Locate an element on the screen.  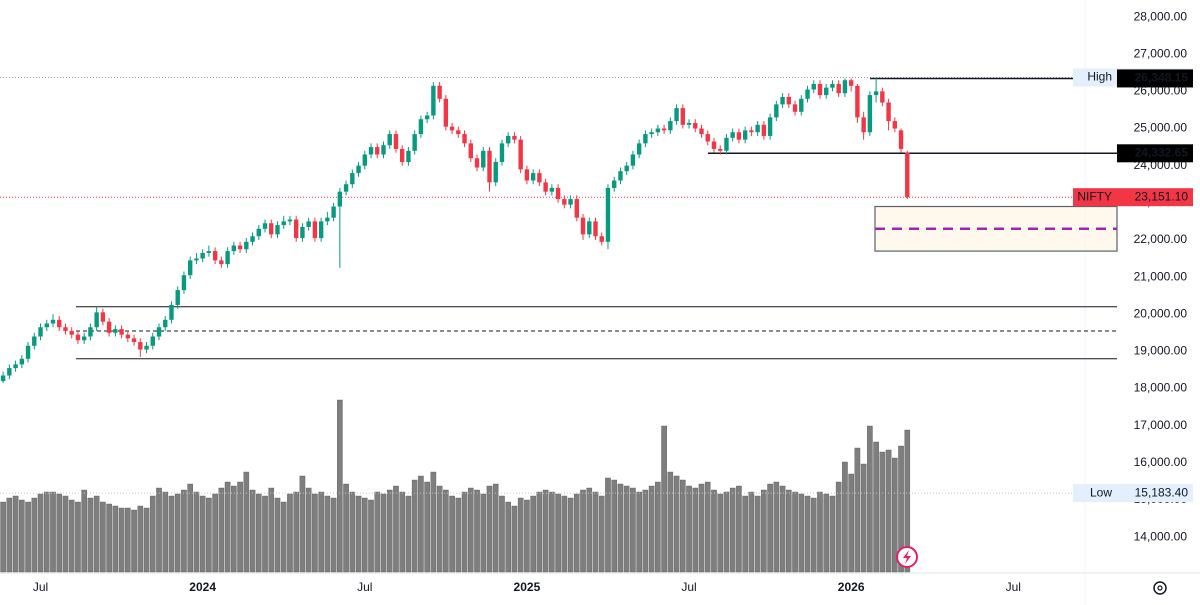
y-tick-label: 17,000.00 is located at coordinates (1161, 425).